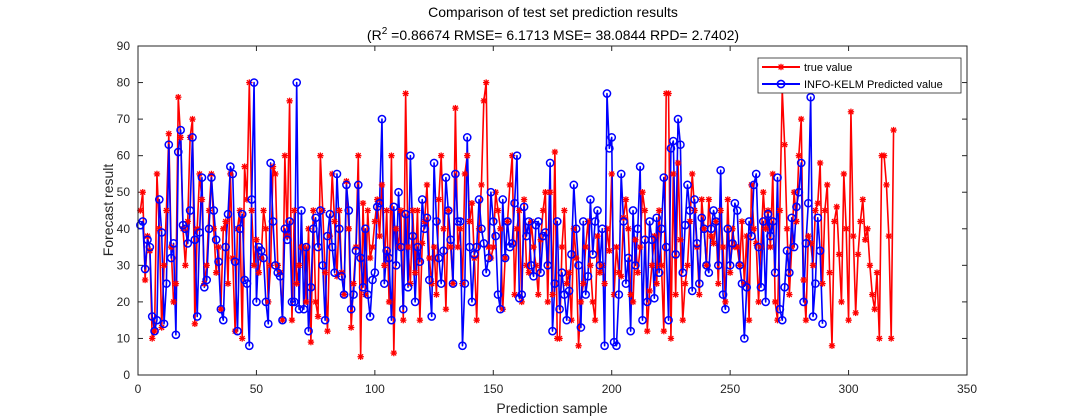 The width and height of the screenshot is (1072, 420). What do you see at coordinates (124, 302) in the screenshot?
I see `y-tick-label: 20` at bounding box center [124, 302].